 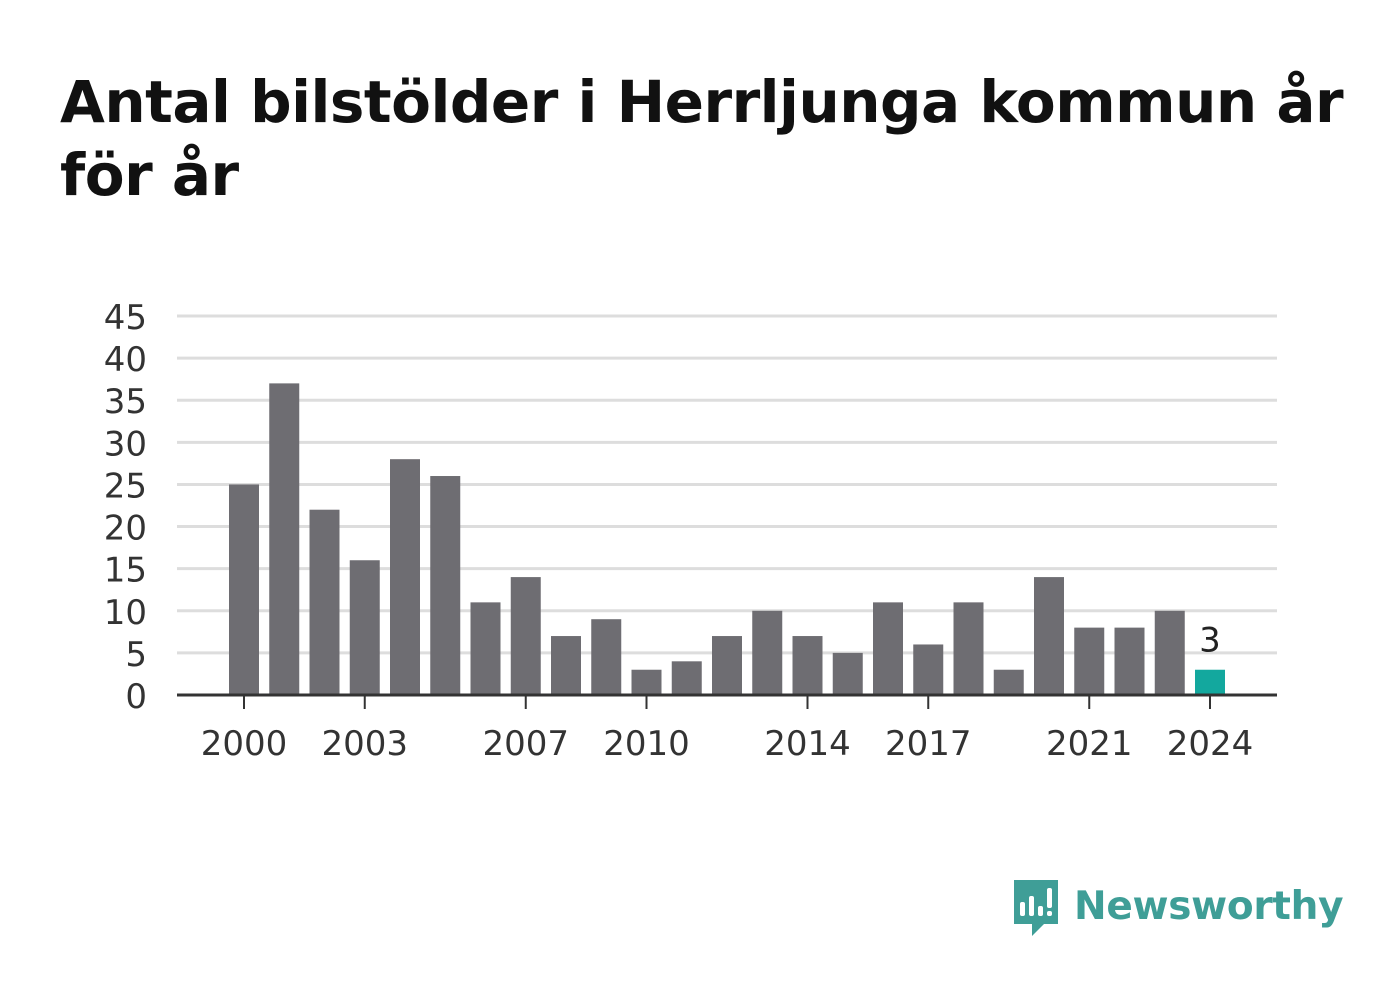 I want to click on x-tick-label: 2000, so click(x=244, y=744).